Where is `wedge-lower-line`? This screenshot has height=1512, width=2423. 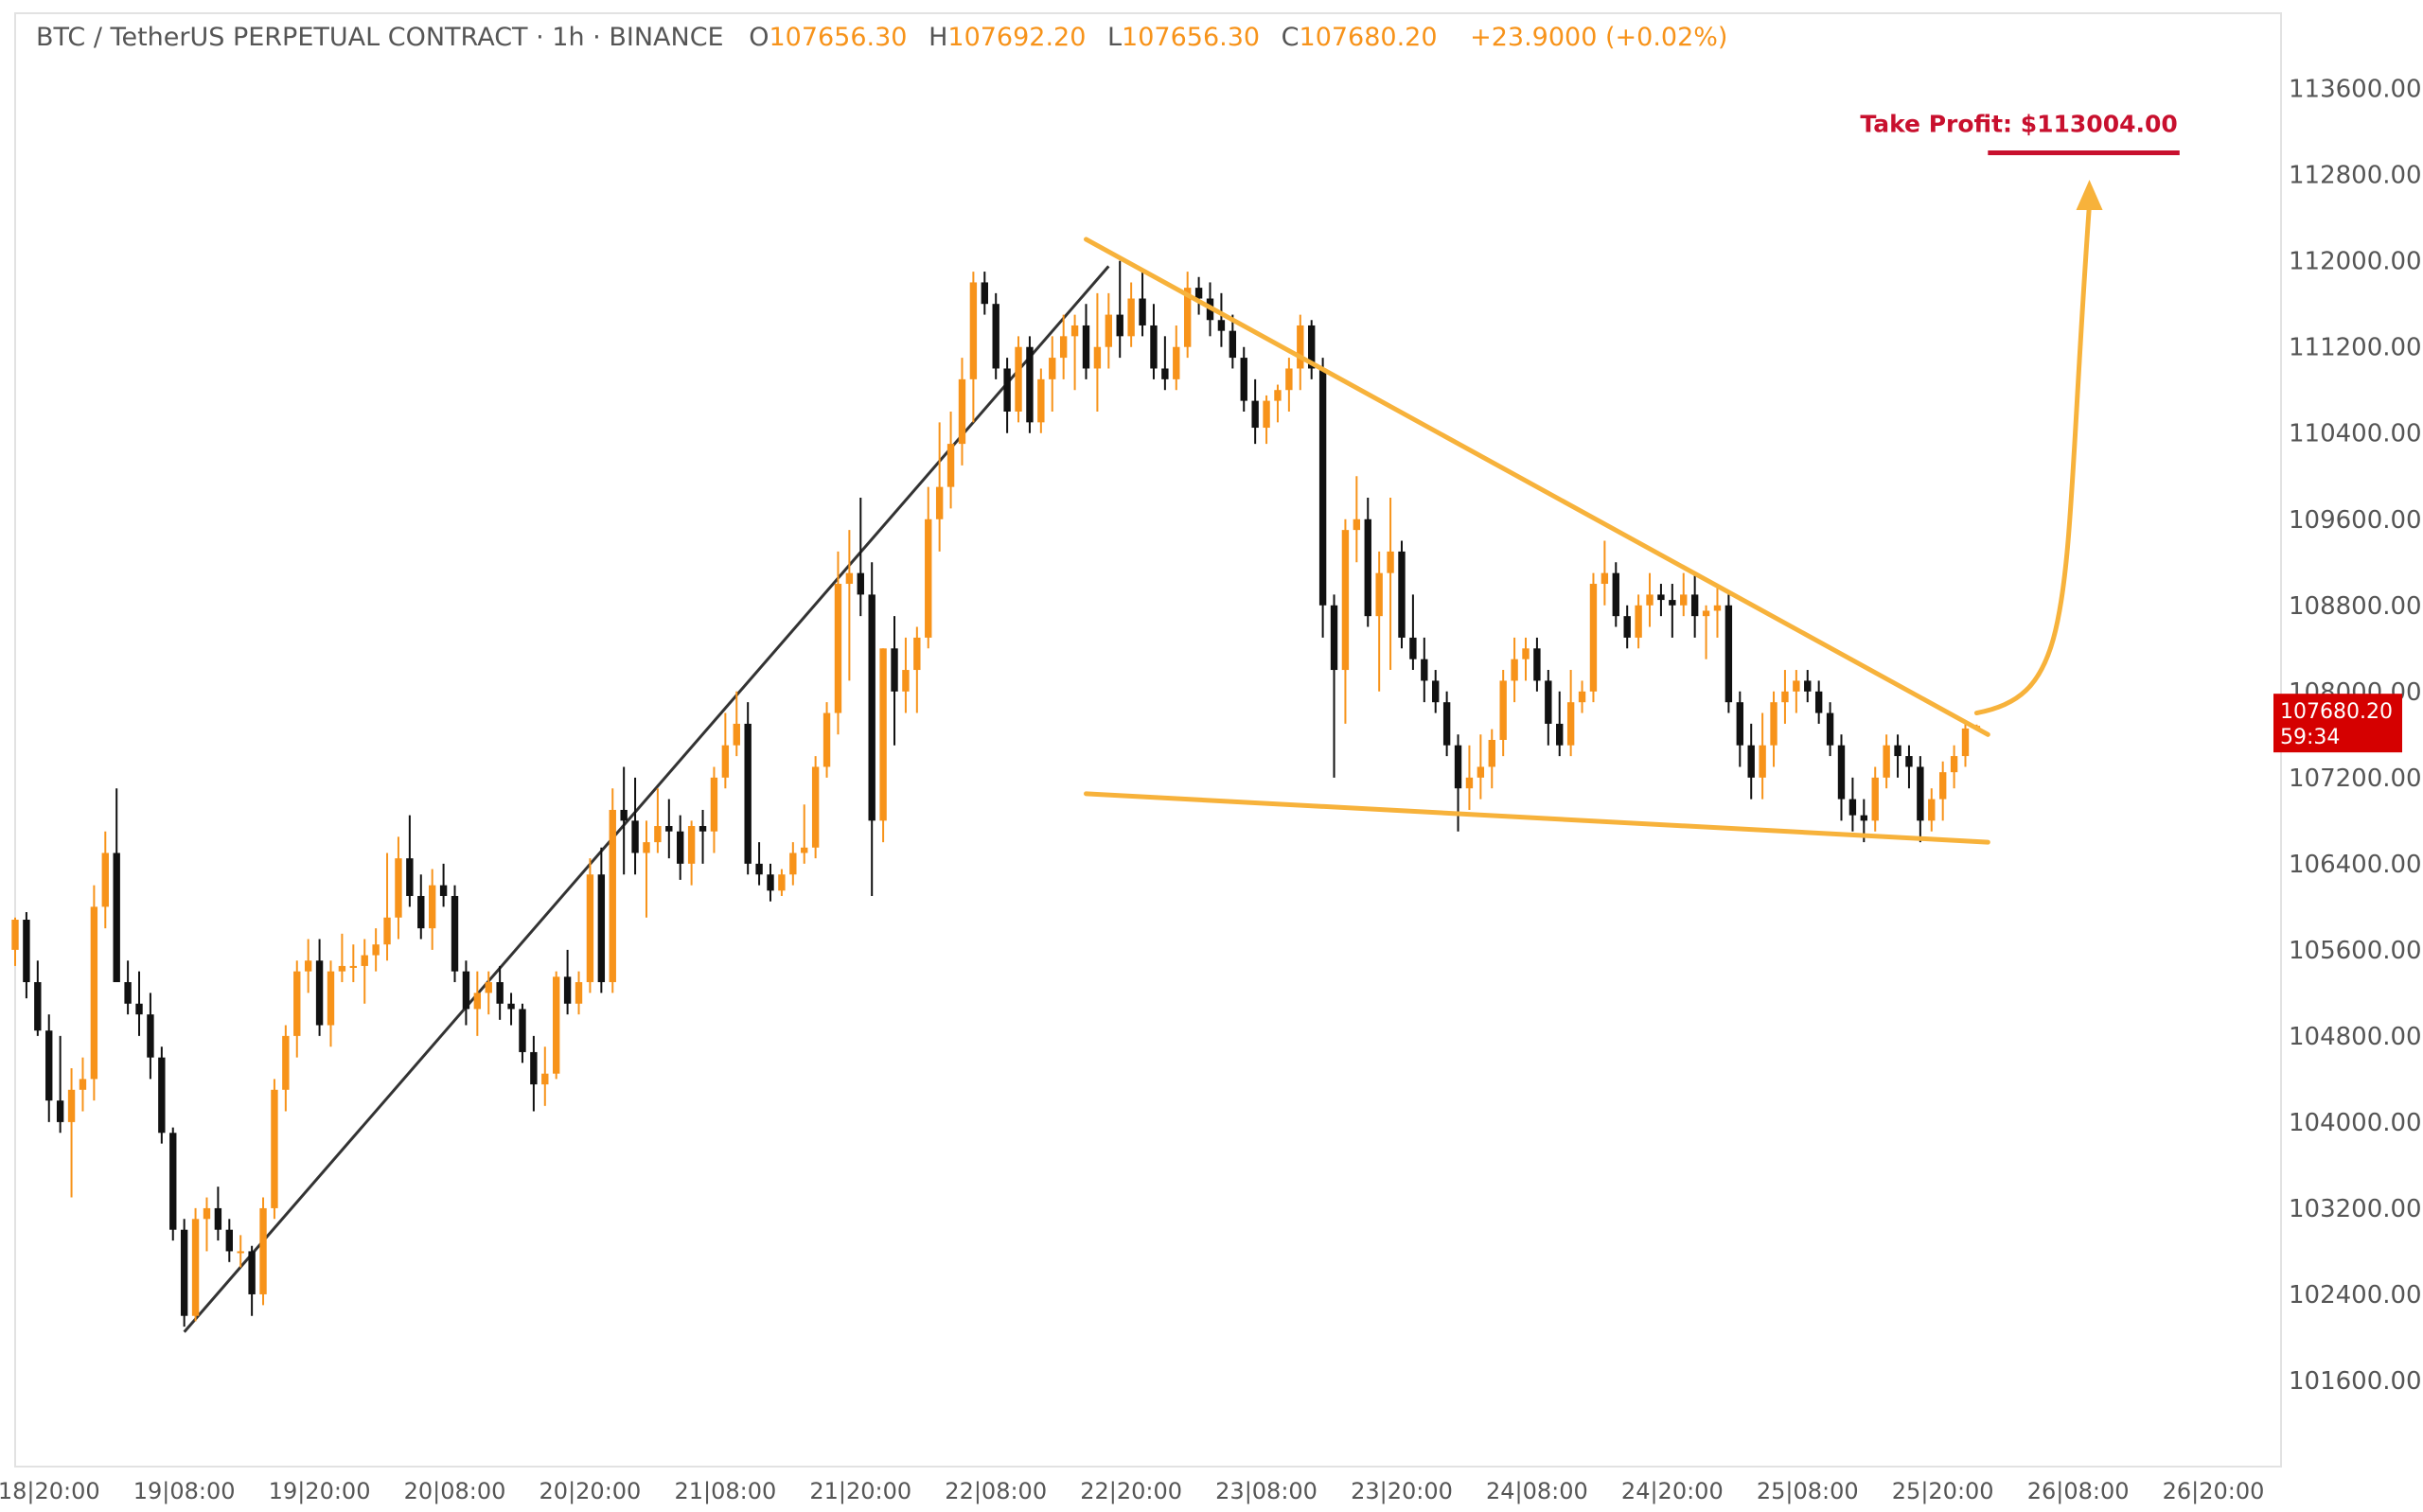
wedge-lower-line is located at coordinates (1536, 818).